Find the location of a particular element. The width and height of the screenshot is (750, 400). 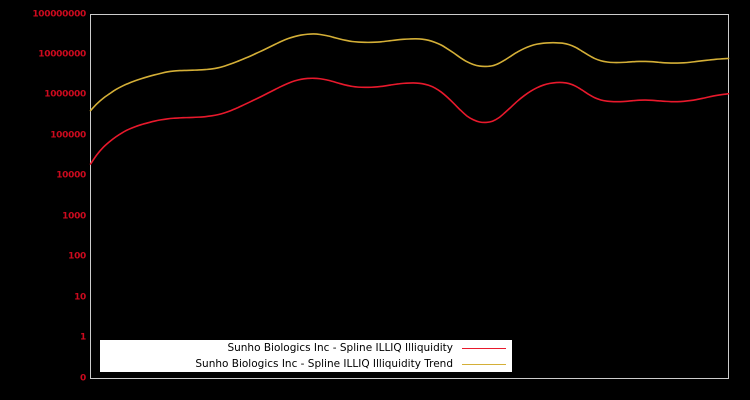

y-axis-tick-label: 1000 is located at coordinates (74, 216).